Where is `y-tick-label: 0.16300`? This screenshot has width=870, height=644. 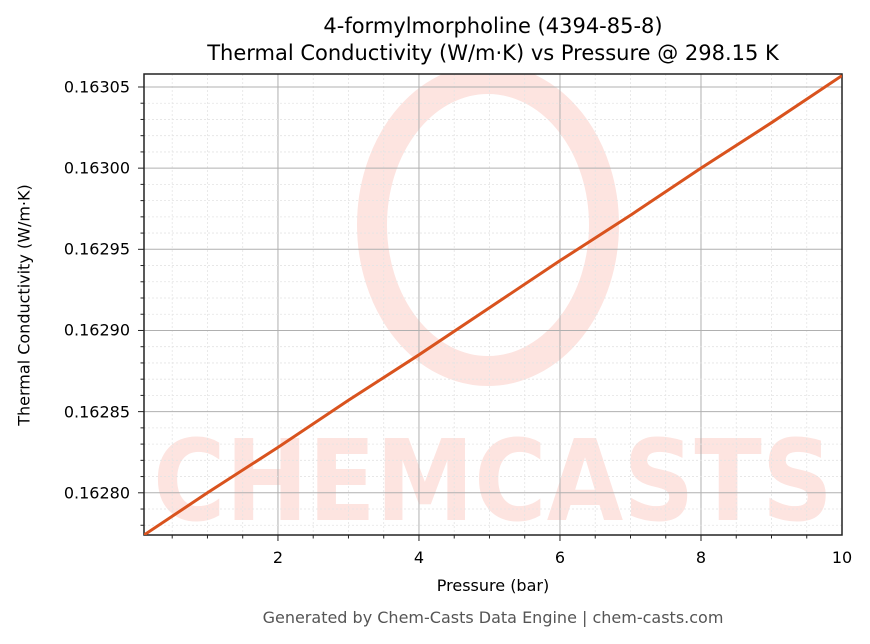 y-tick-label: 0.16300 is located at coordinates (96, 168).